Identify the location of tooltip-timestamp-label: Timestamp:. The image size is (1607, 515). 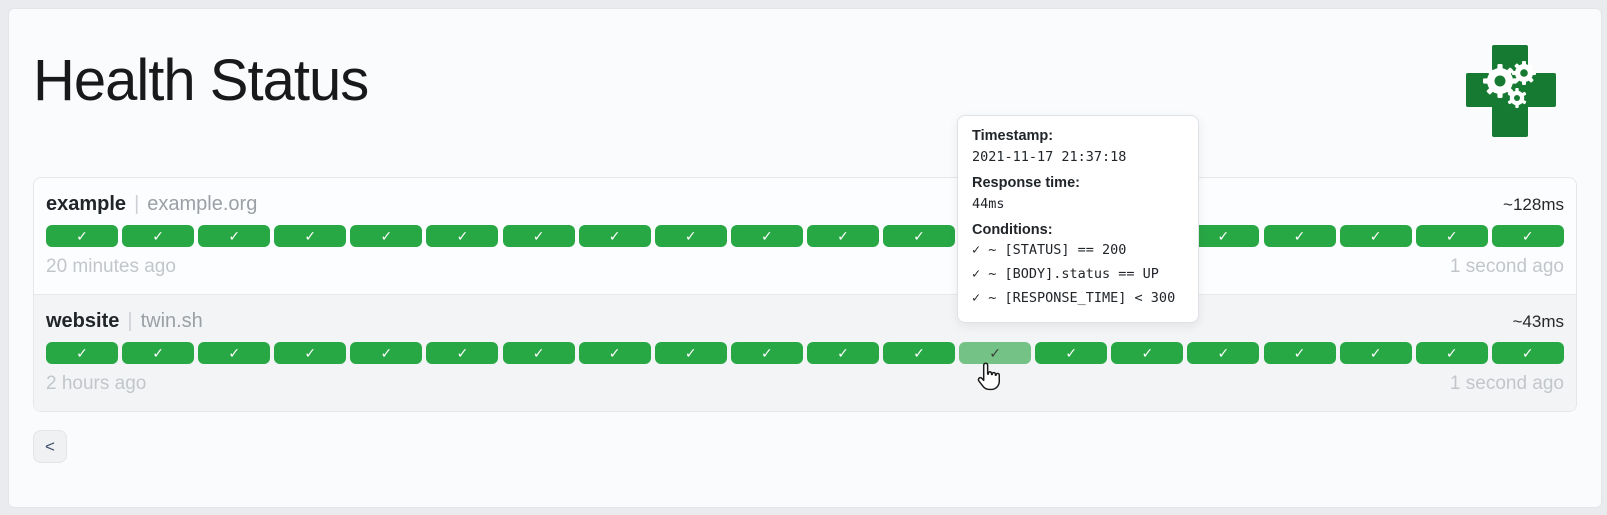
(1013, 136).